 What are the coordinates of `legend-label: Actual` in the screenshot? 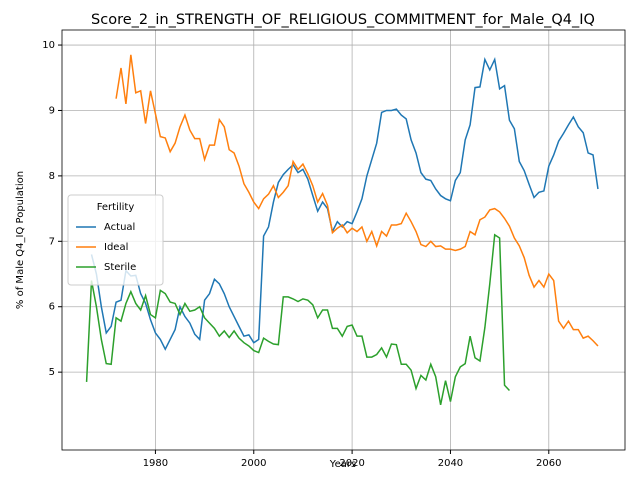 It's located at (119, 227).